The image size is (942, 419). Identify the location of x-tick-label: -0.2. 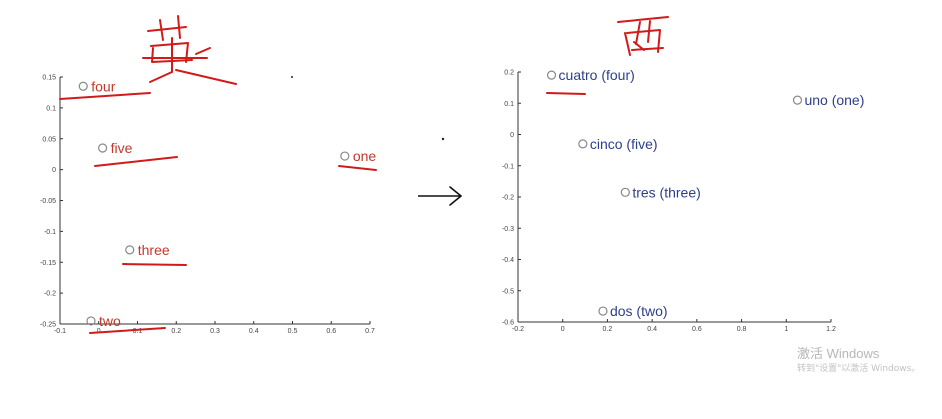
(518, 329).